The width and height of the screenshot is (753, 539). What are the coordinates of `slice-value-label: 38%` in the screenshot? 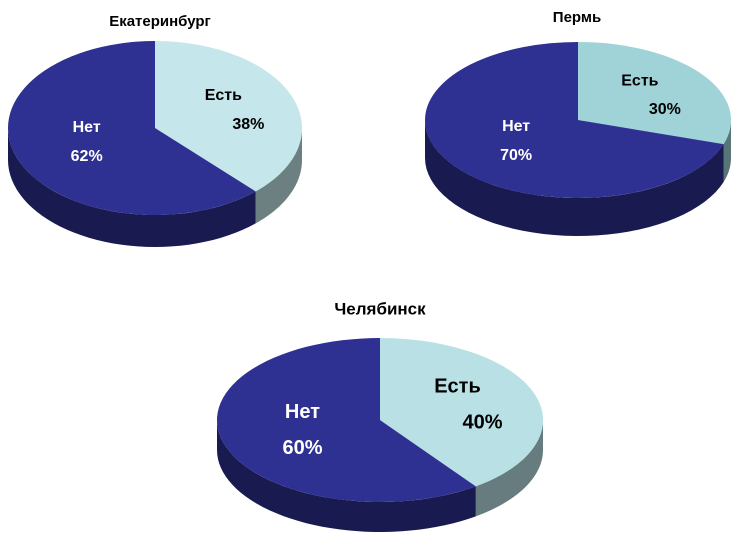 It's located at (248, 124).